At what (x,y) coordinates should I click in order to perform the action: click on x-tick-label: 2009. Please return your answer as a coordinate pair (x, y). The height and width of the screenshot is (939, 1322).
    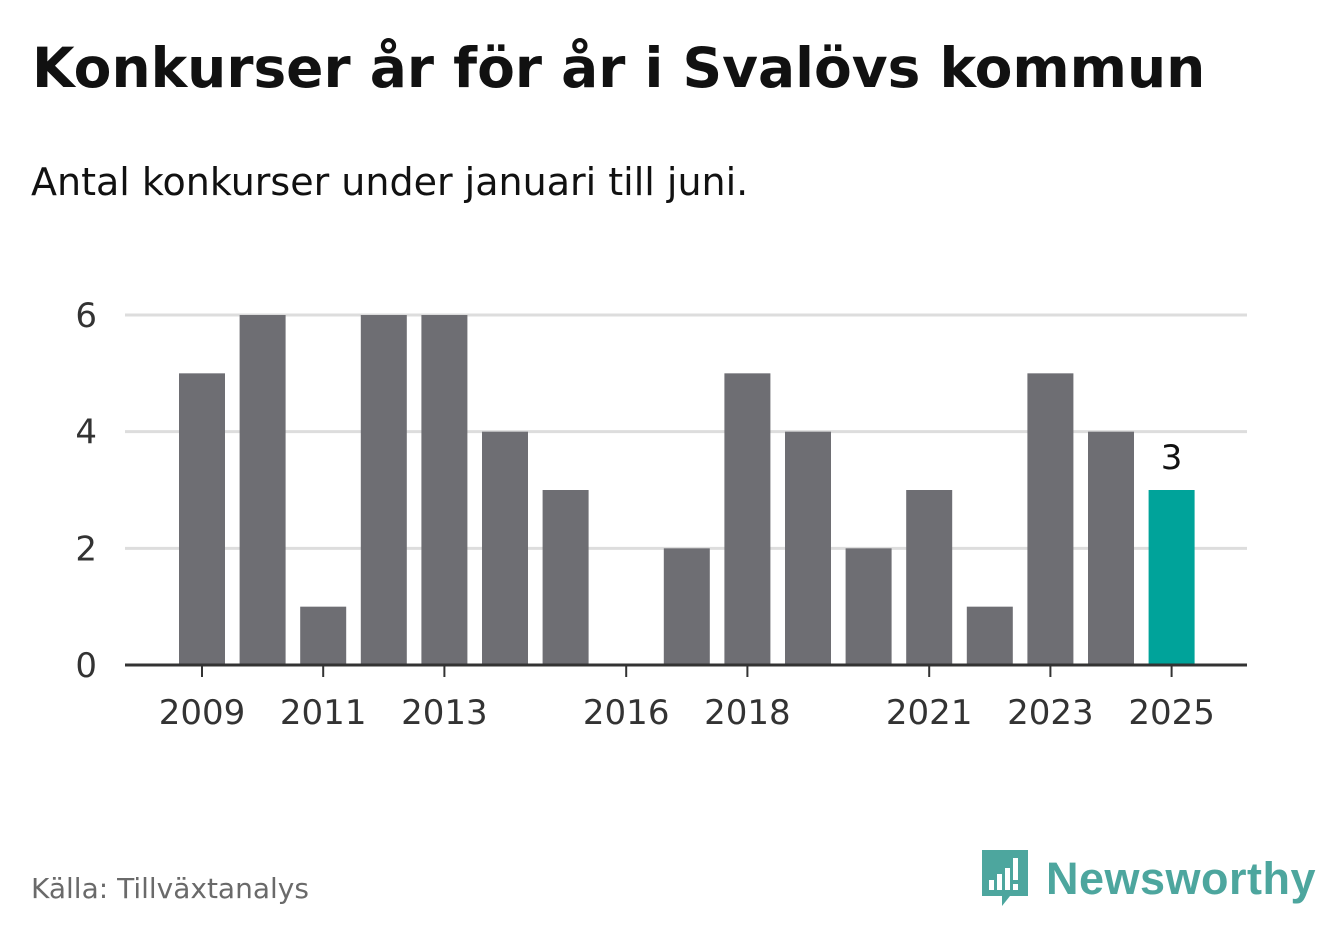
    Looking at the image, I should click on (202, 713).